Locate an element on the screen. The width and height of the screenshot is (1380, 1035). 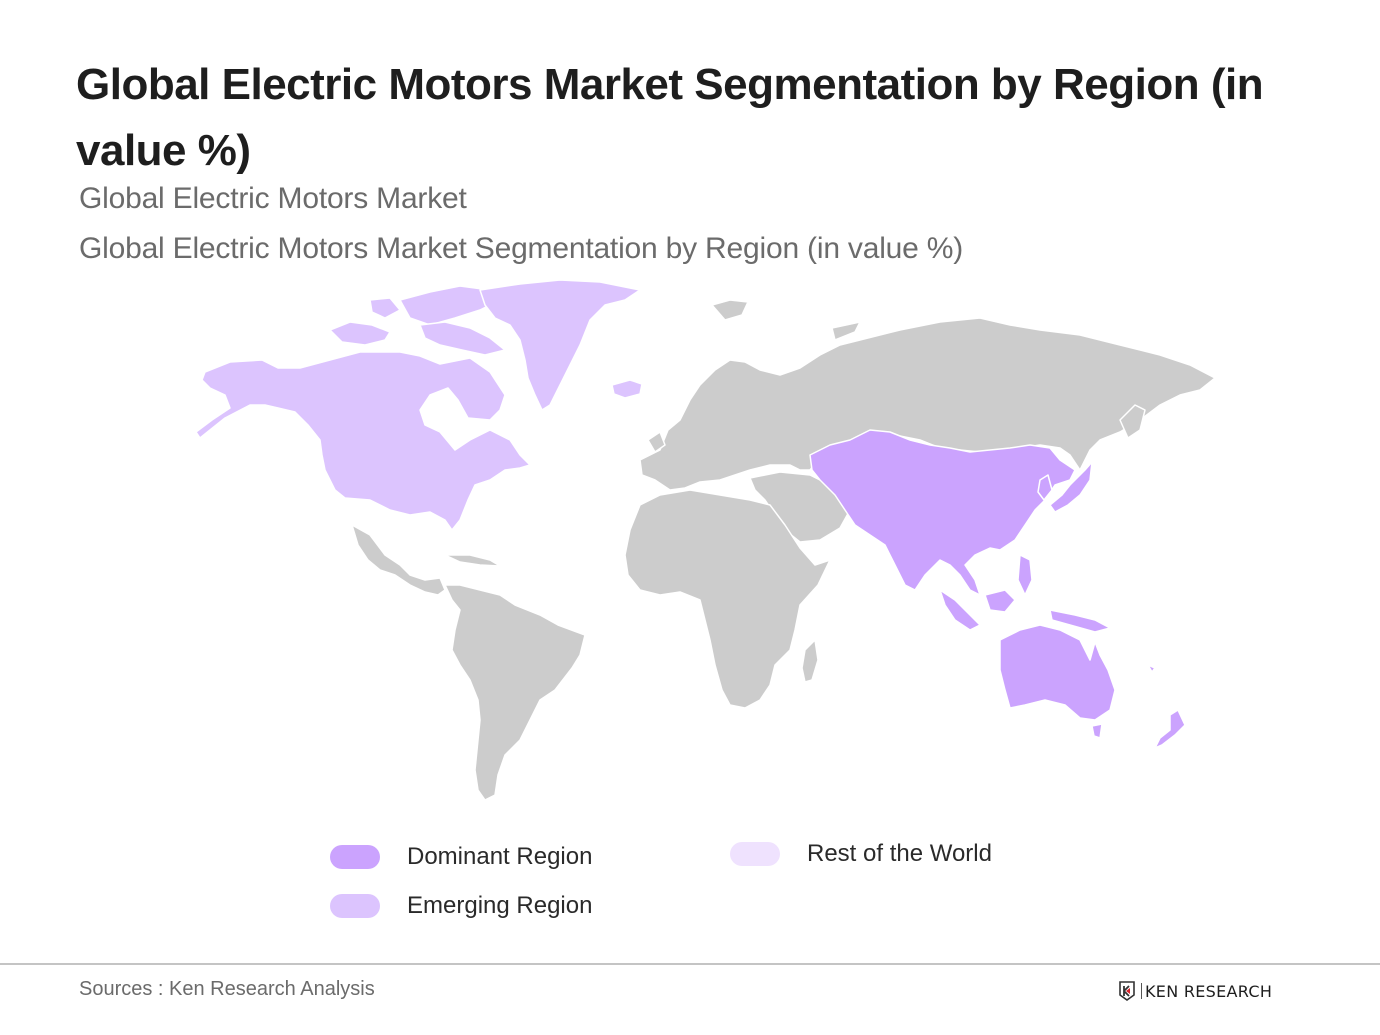
brand-logo: KEN RESEARCH is located at coordinates (1195, 991).